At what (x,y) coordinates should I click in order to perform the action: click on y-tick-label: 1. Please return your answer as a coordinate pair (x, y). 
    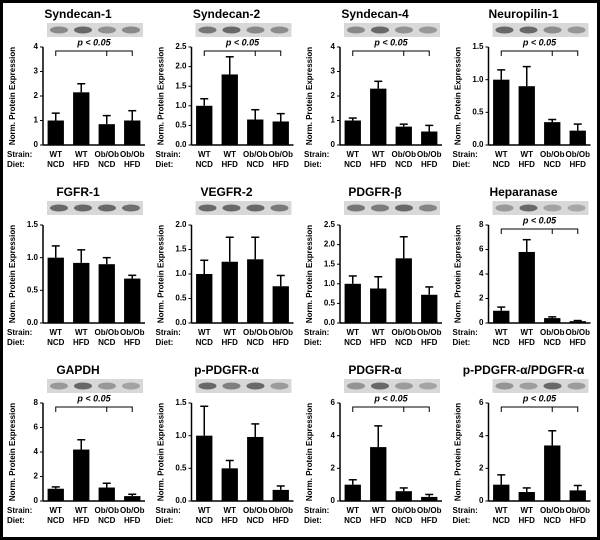
    Looking at the image, I should click on (36, 120).